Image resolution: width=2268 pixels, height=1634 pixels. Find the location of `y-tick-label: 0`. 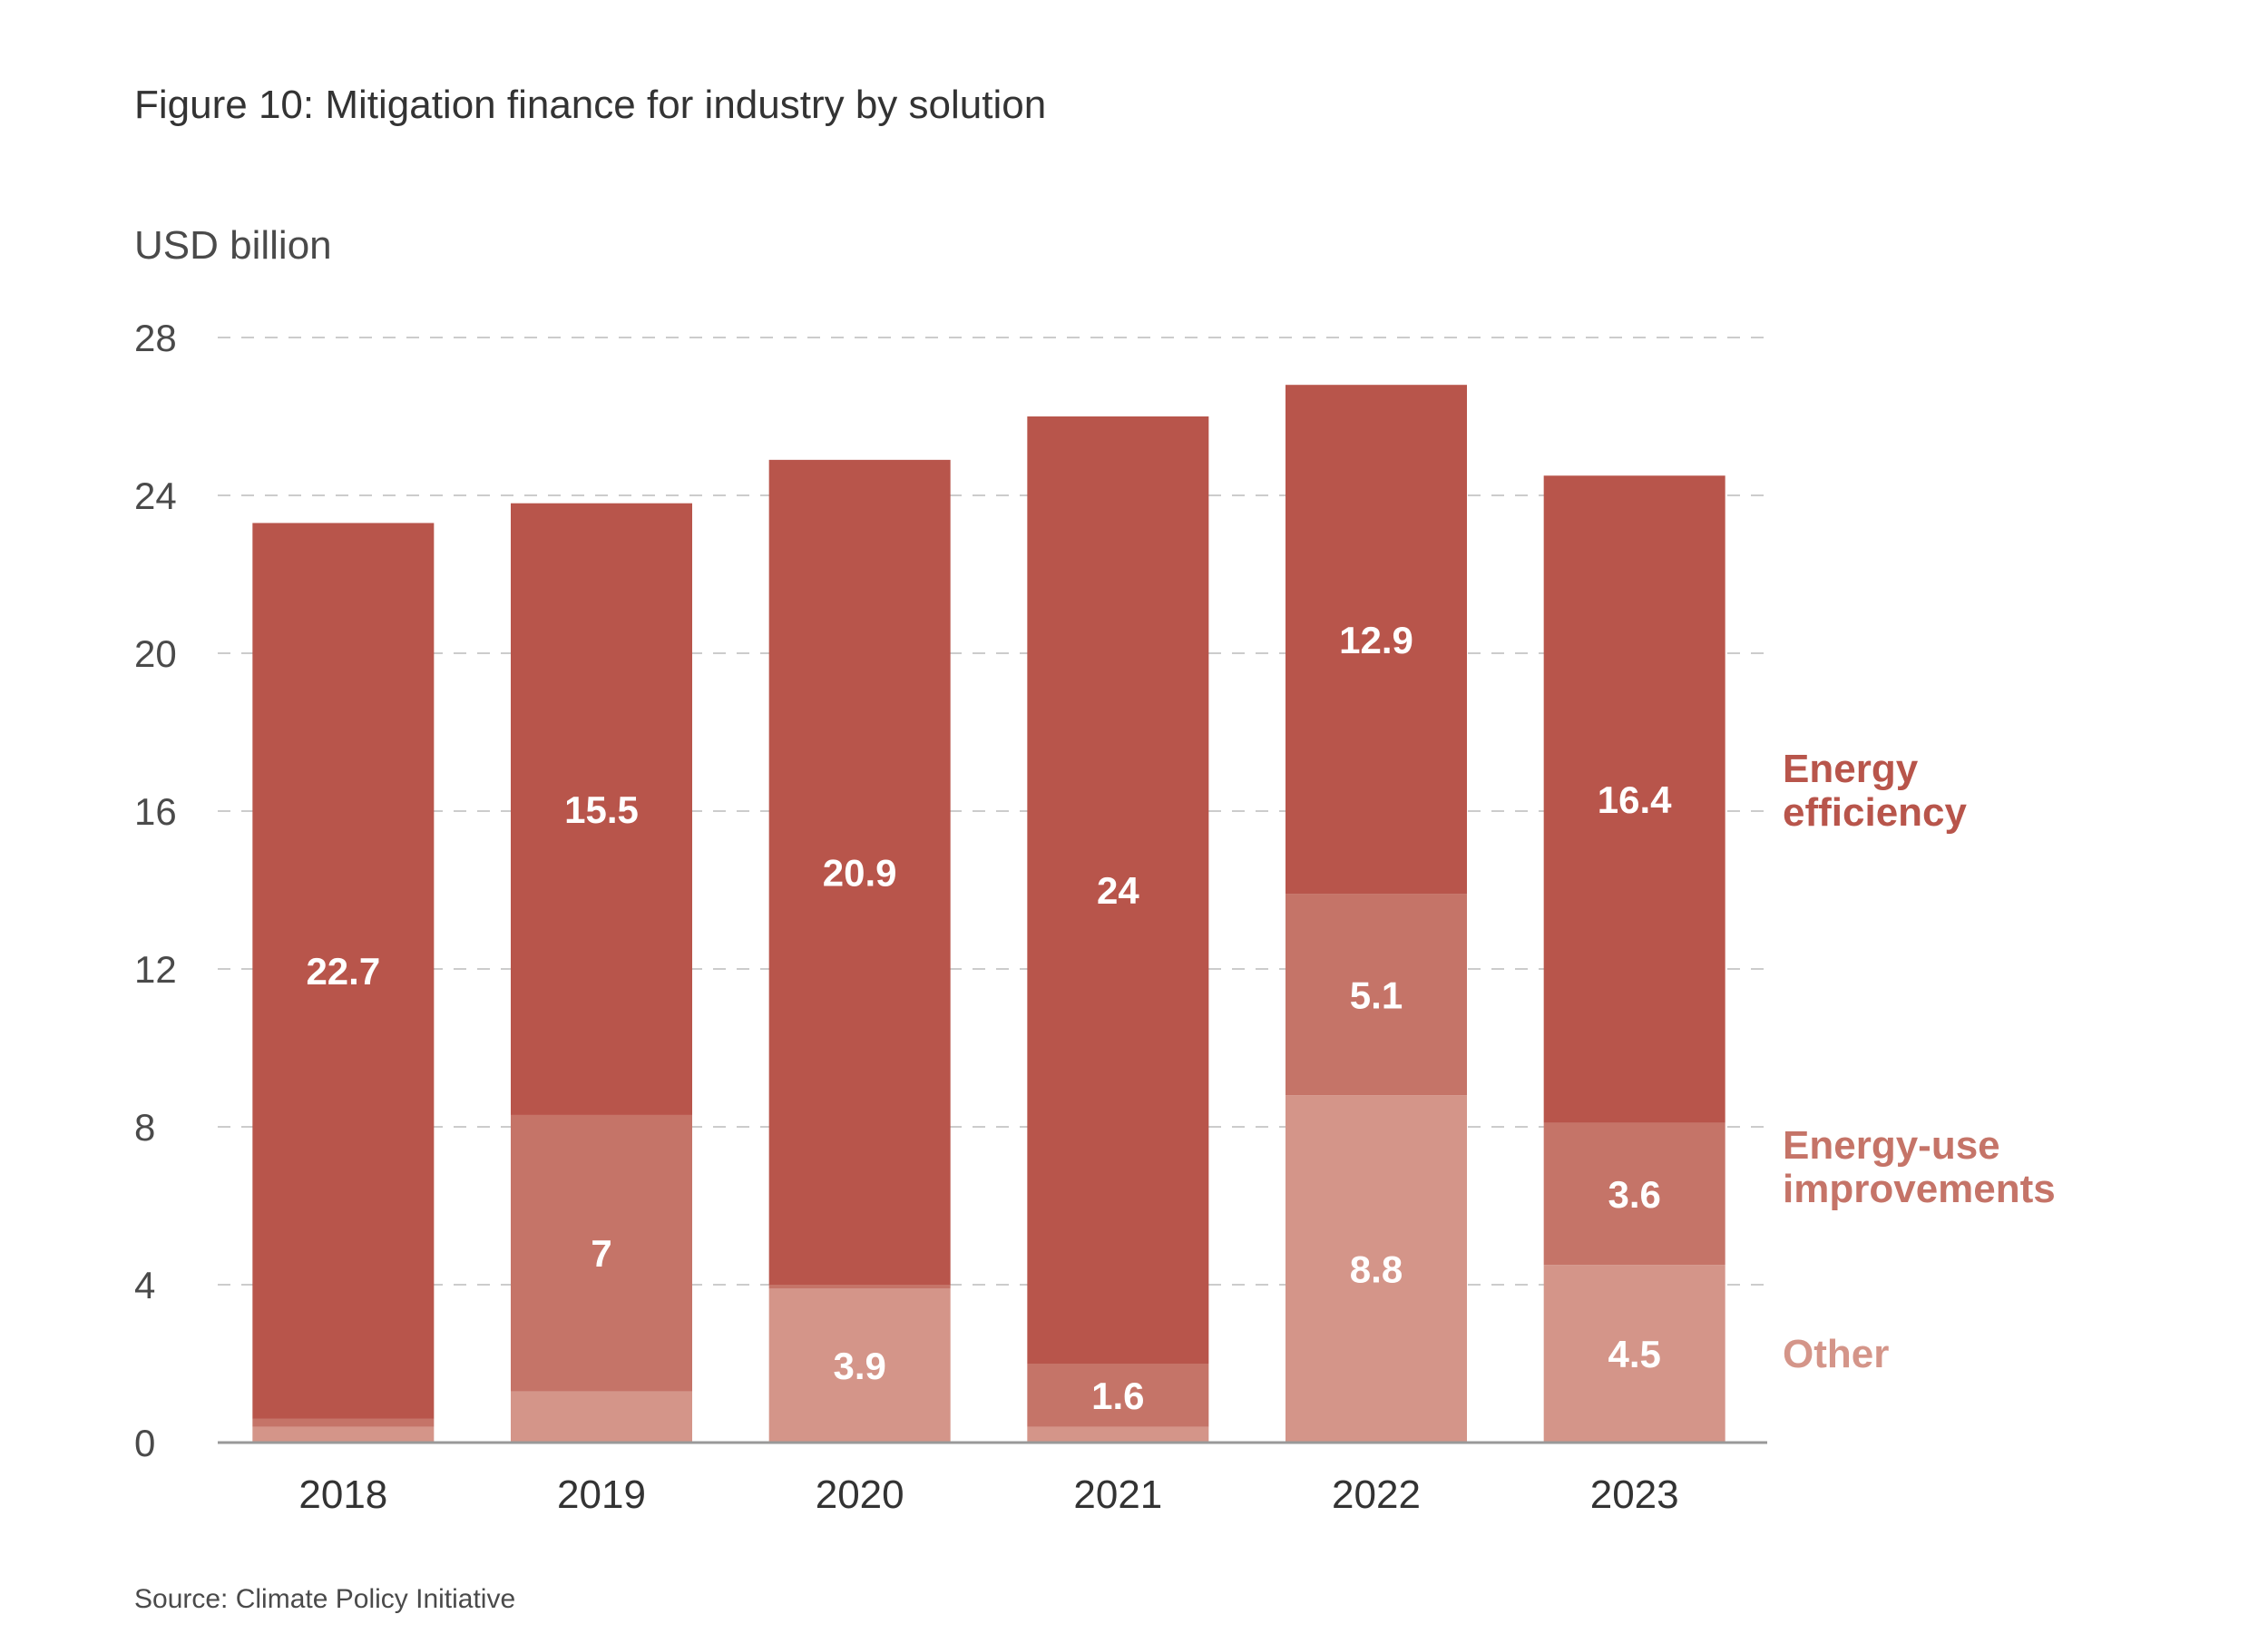

y-tick-label: 0 is located at coordinates (144, 1443).